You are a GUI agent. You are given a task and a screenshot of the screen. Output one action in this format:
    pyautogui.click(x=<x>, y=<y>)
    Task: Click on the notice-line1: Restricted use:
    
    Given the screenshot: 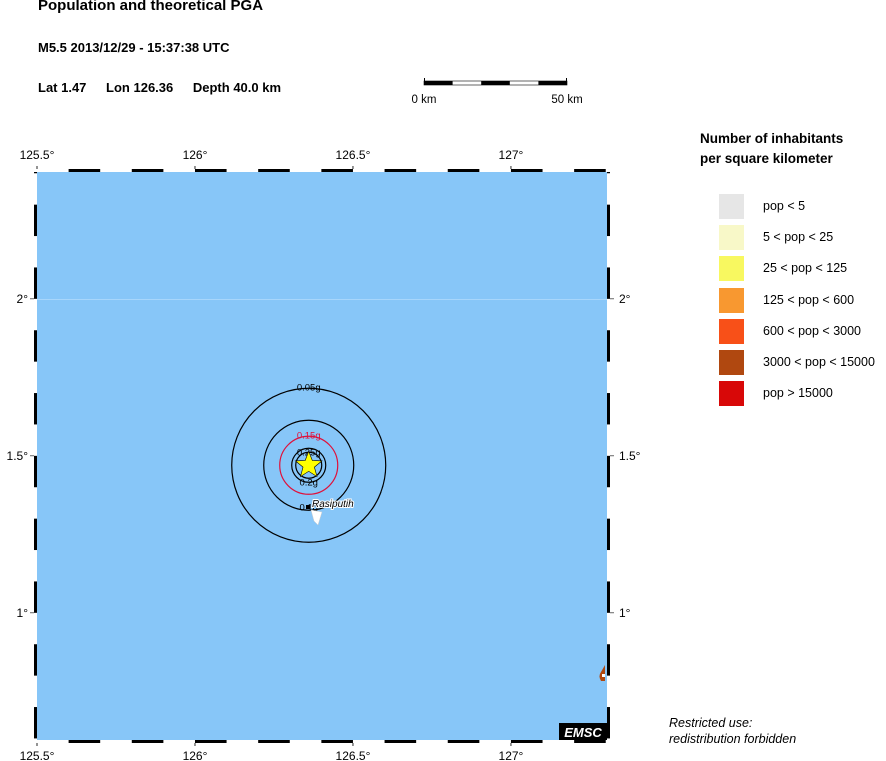 What is the action you would take?
    pyautogui.click(x=711, y=723)
    